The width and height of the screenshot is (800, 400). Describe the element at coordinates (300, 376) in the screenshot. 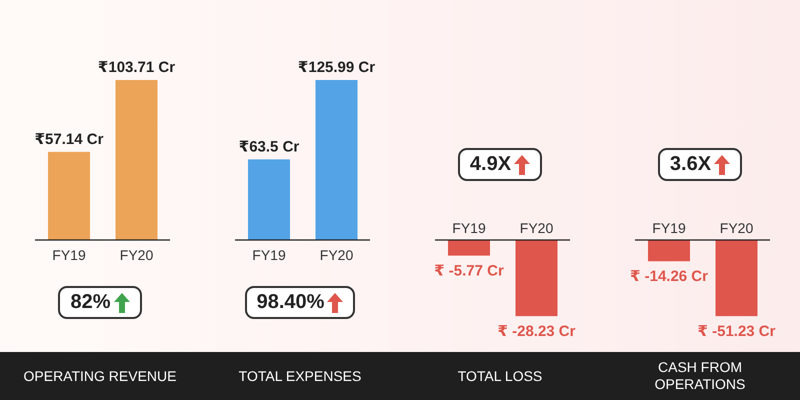

I see `x-axis-title: TOTAL EXPENSES` at that location.